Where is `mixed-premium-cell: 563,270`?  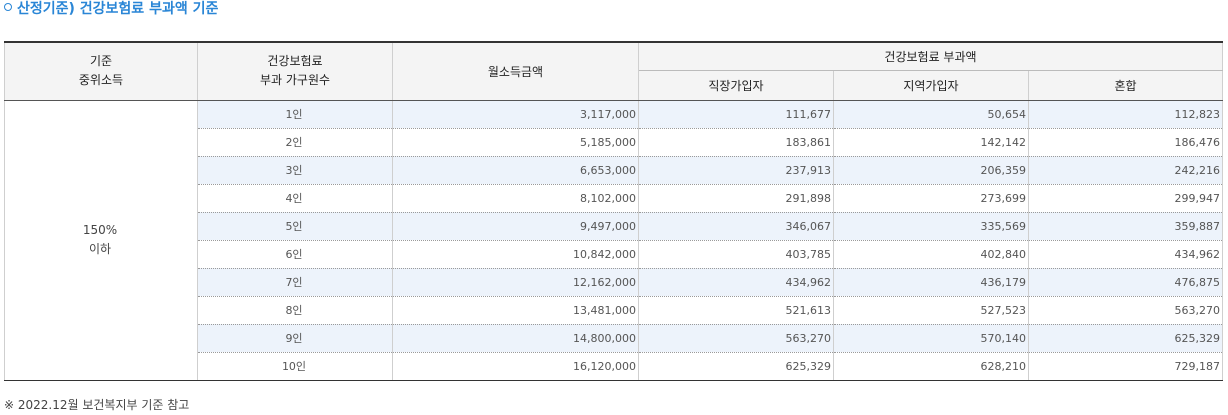 mixed-premium-cell: 563,270 is located at coordinates (1125, 310).